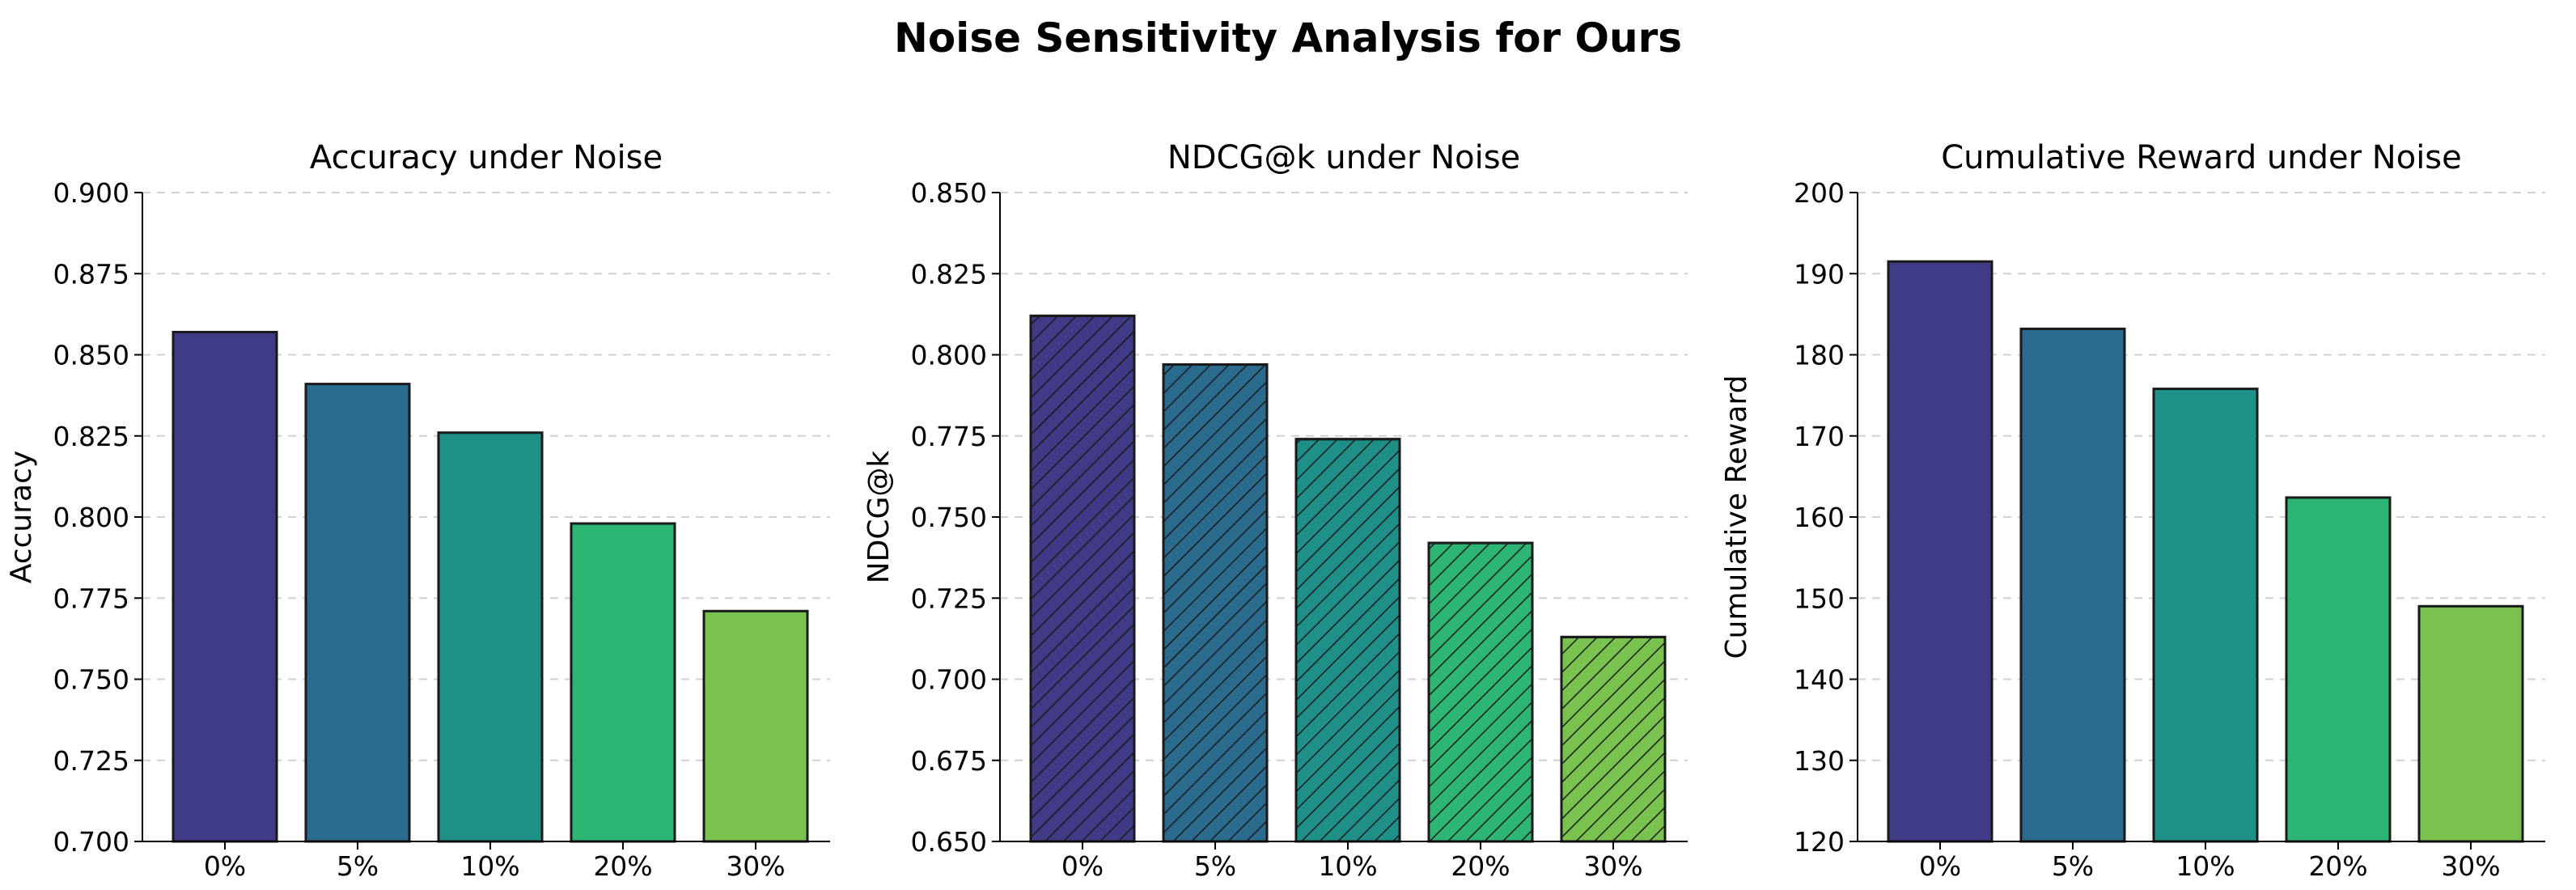 The image size is (2576, 890). I want to click on chart-title: NDCG@k under Noise, so click(1343, 157).